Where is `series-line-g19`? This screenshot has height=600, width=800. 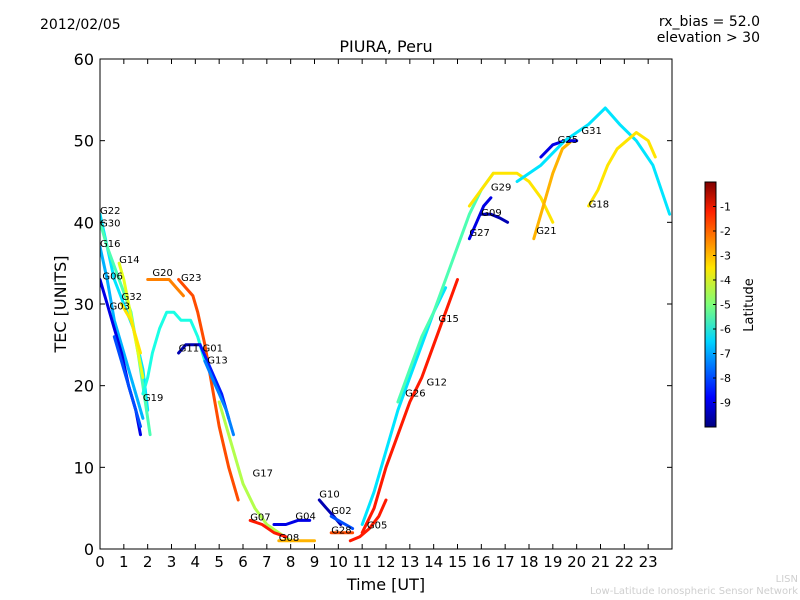
series-line-g19 is located at coordinates (174, 353).